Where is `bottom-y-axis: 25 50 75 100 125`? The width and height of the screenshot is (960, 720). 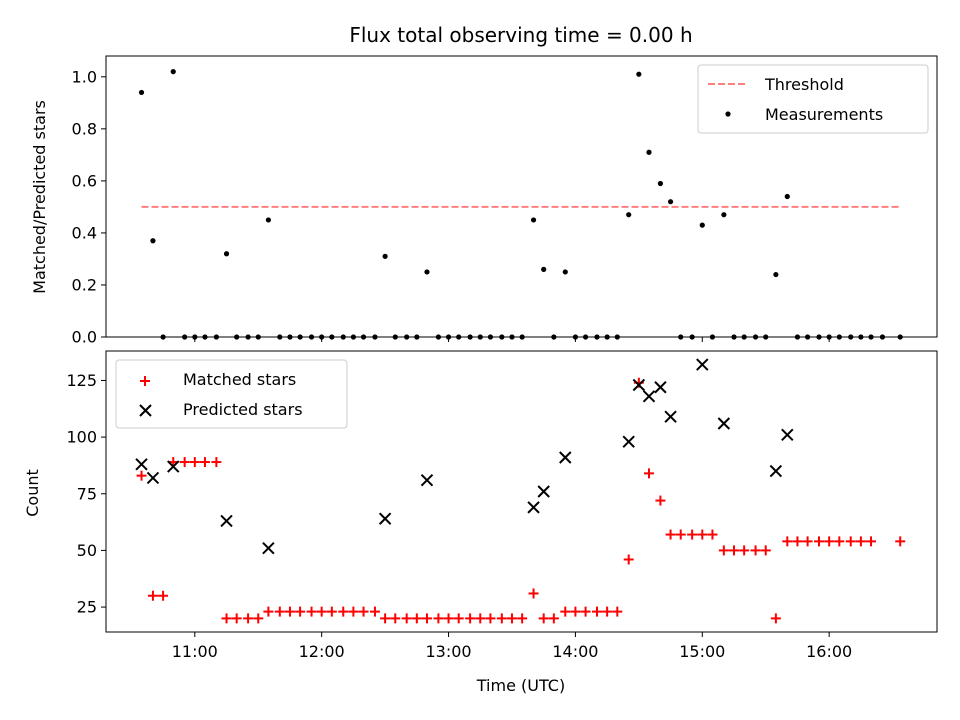
bottom-y-axis: 25 50 75 100 125 is located at coordinates (86, 494).